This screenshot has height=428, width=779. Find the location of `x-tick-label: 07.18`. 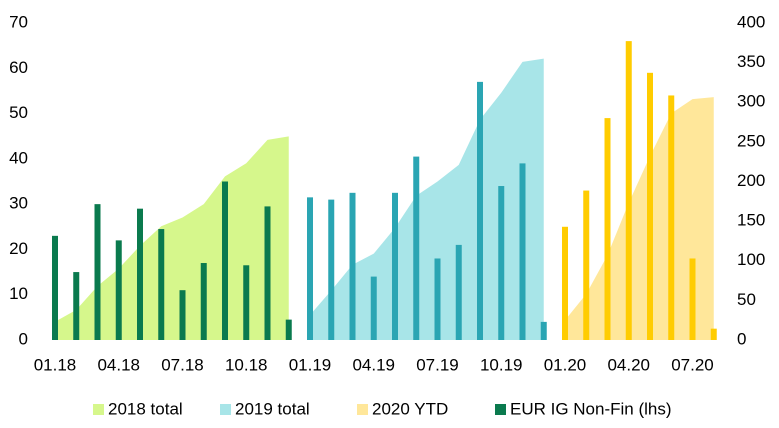

x-tick-label: 07.18 is located at coordinates (182, 364).